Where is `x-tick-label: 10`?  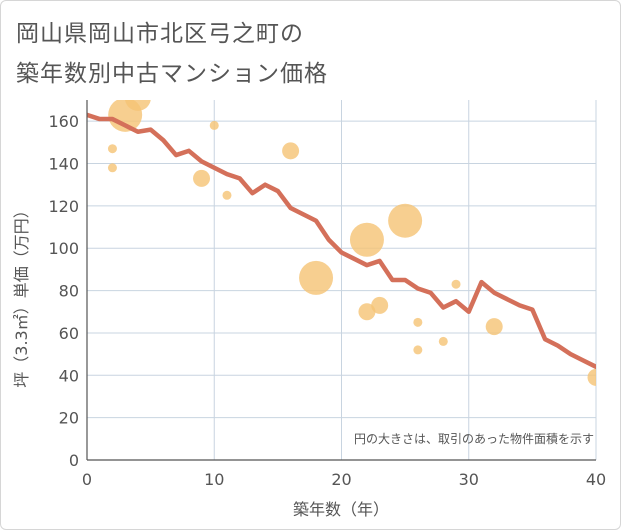
x-tick-label: 10 is located at coordinates (214, 479).